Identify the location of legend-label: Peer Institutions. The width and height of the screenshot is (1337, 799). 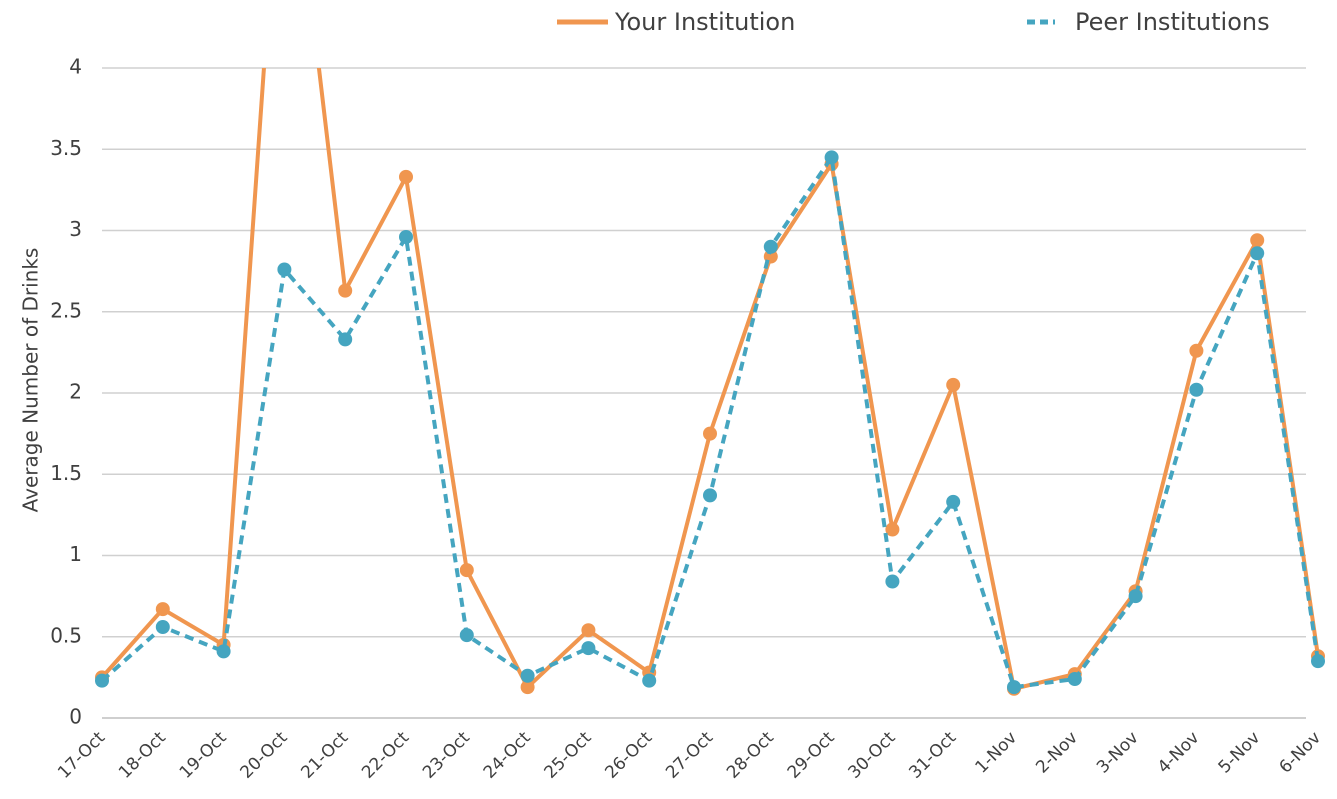
(1172, 22).